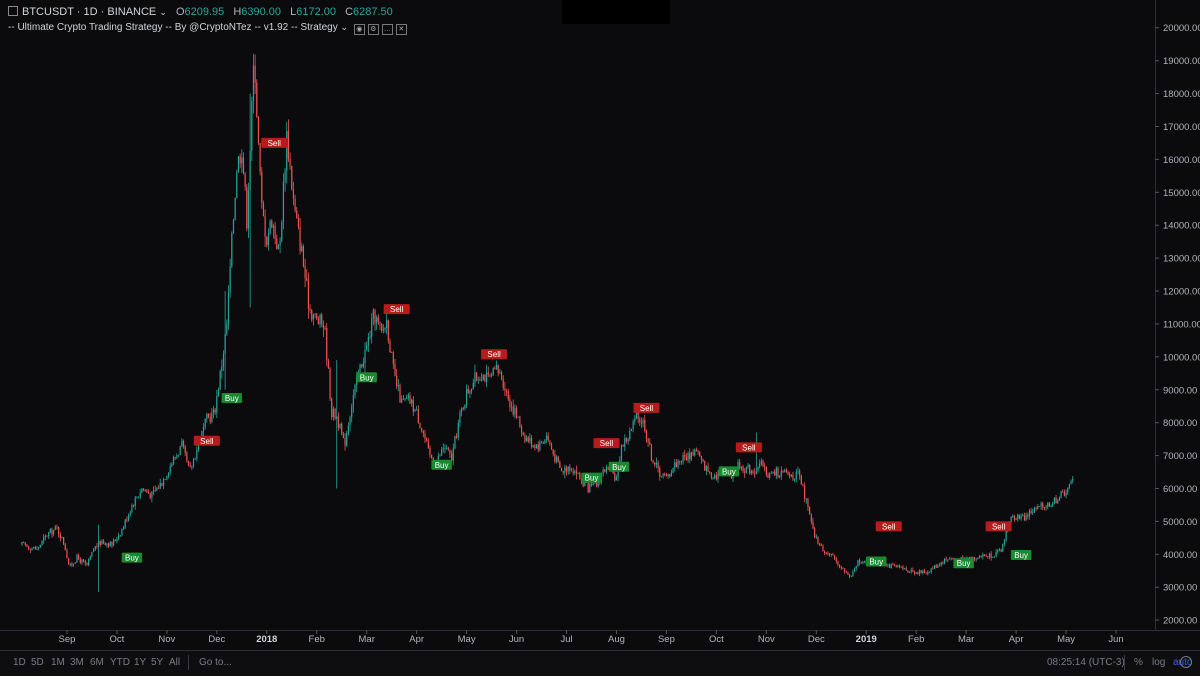  What do you see at coordinates (37, 662) in the screenshot?
I see `period-5d: 5D` at bounding box center [37, 662].